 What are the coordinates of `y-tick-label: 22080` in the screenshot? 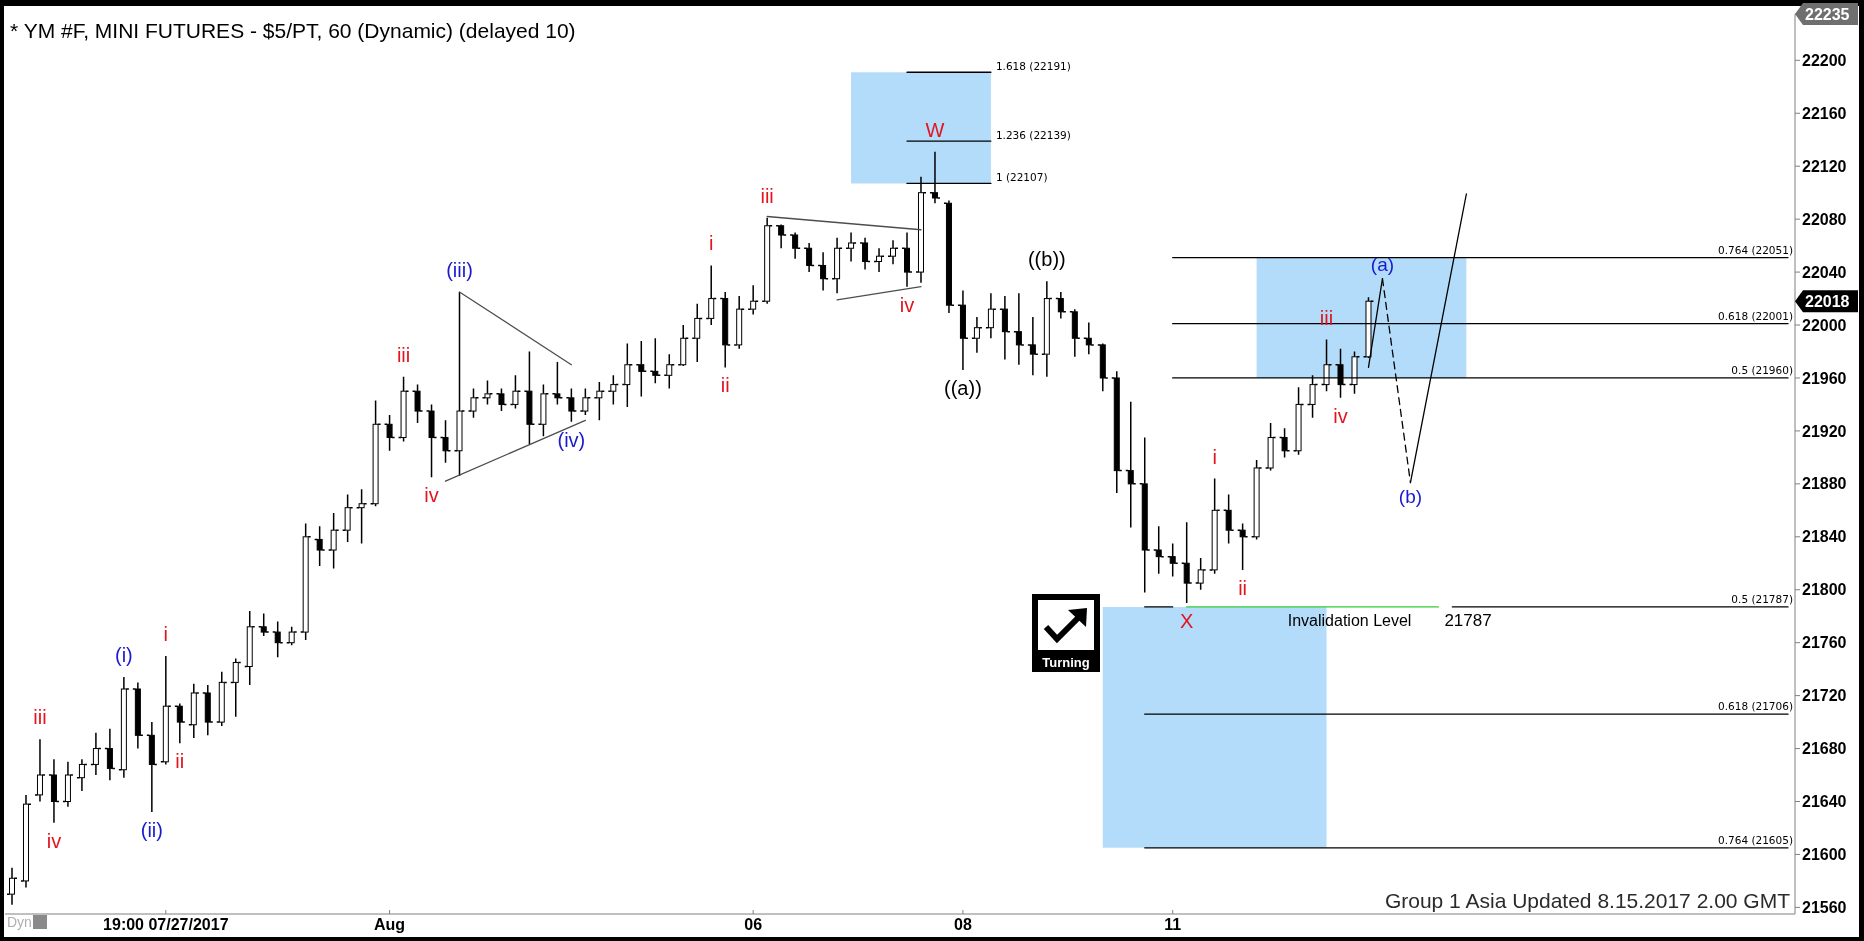 It's located at (1824, 219).